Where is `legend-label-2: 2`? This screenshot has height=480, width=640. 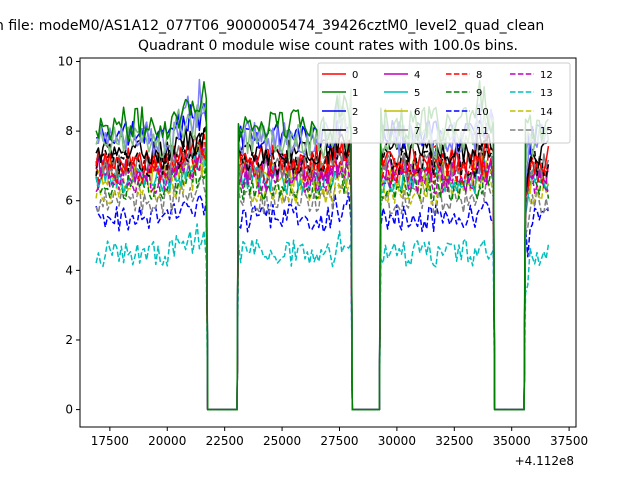 legend-label-2: 2 is located at coordinates (355, 112).